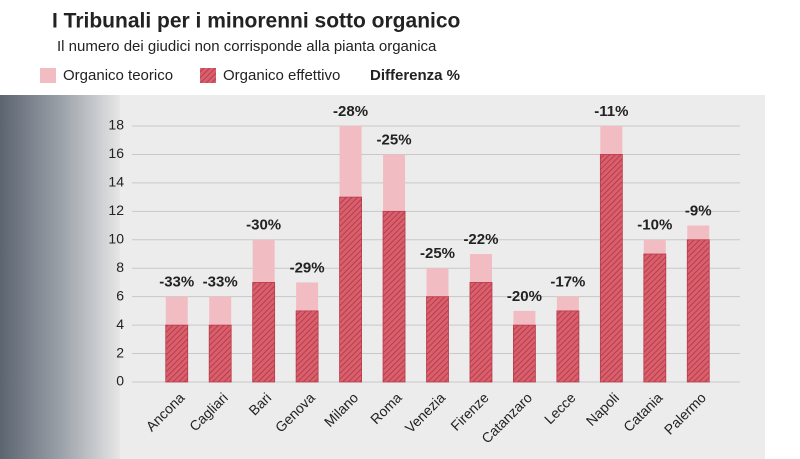 The image size is (800, 459). What do you see at coordinates (654, 225) in the screenshot?
I see `difference-label: -10%` at bounding box center [654, 225].